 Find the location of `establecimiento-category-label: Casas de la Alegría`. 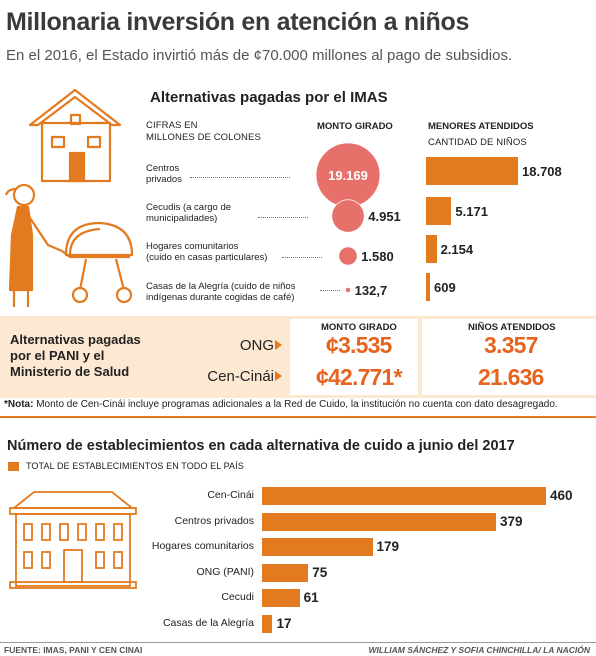

establecimiento-category-label: Casas de la Alegría is located at coordinates (208, 622).